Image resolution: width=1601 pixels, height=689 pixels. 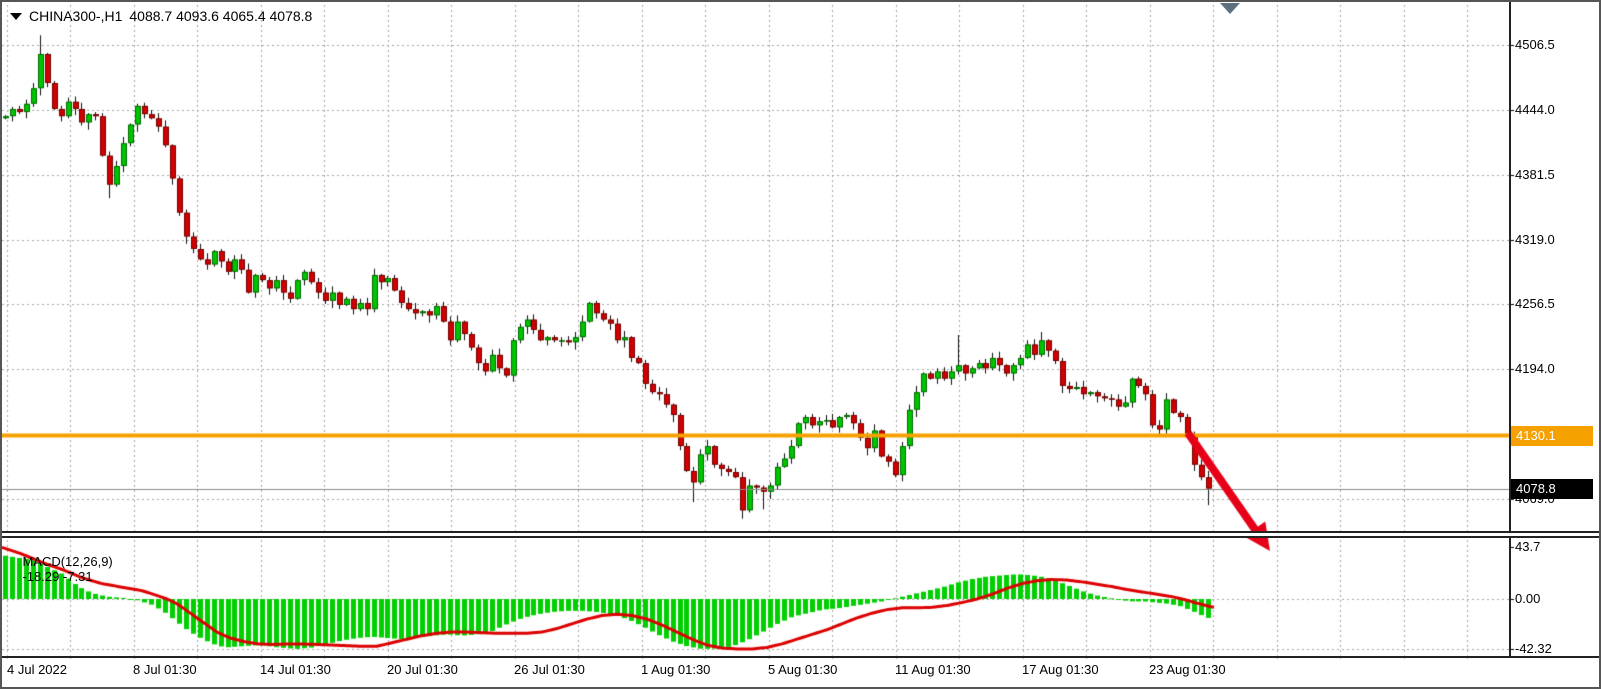 I want to click on time-axis-label: 1 Aug 01:30, so click(x=676, y=669).